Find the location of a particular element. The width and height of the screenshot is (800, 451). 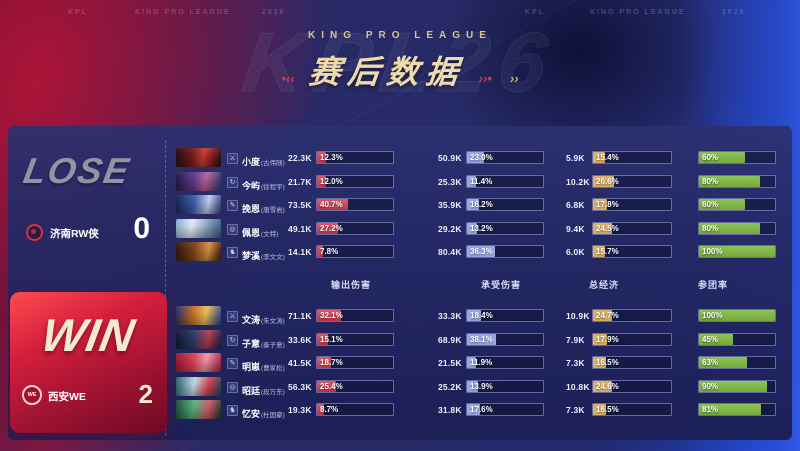

taken-value: 50.9K is located at coordinates (450, 158).